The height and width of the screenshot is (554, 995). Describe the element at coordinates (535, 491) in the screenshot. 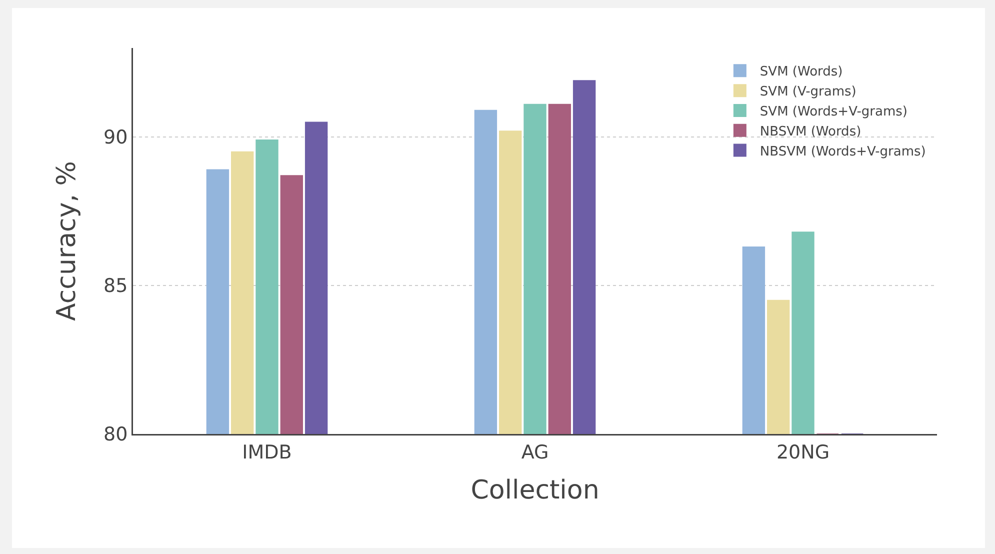

I see `x-axis-title: Collection` at that location.